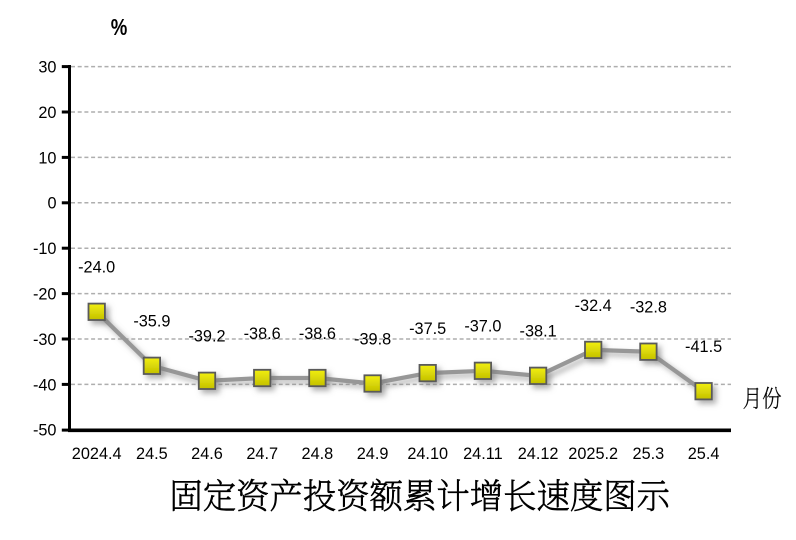 Image resolution: width=796 pixels, height=540 pixels. What do you see at coordinates (372, 339) in the screenshot?
I see `svg-text: -39.8` at bounding box center [372, 339].